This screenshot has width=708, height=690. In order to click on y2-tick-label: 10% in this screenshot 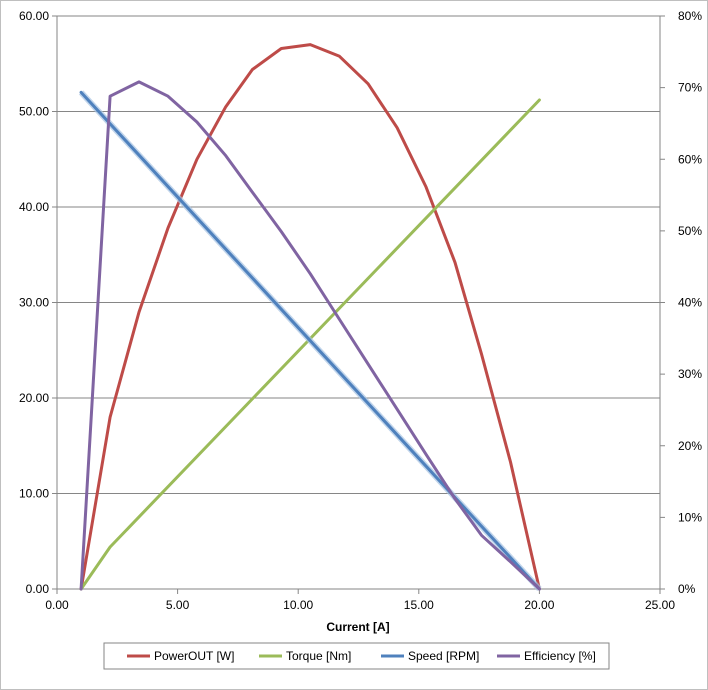, I will do `click(690, 517)`.